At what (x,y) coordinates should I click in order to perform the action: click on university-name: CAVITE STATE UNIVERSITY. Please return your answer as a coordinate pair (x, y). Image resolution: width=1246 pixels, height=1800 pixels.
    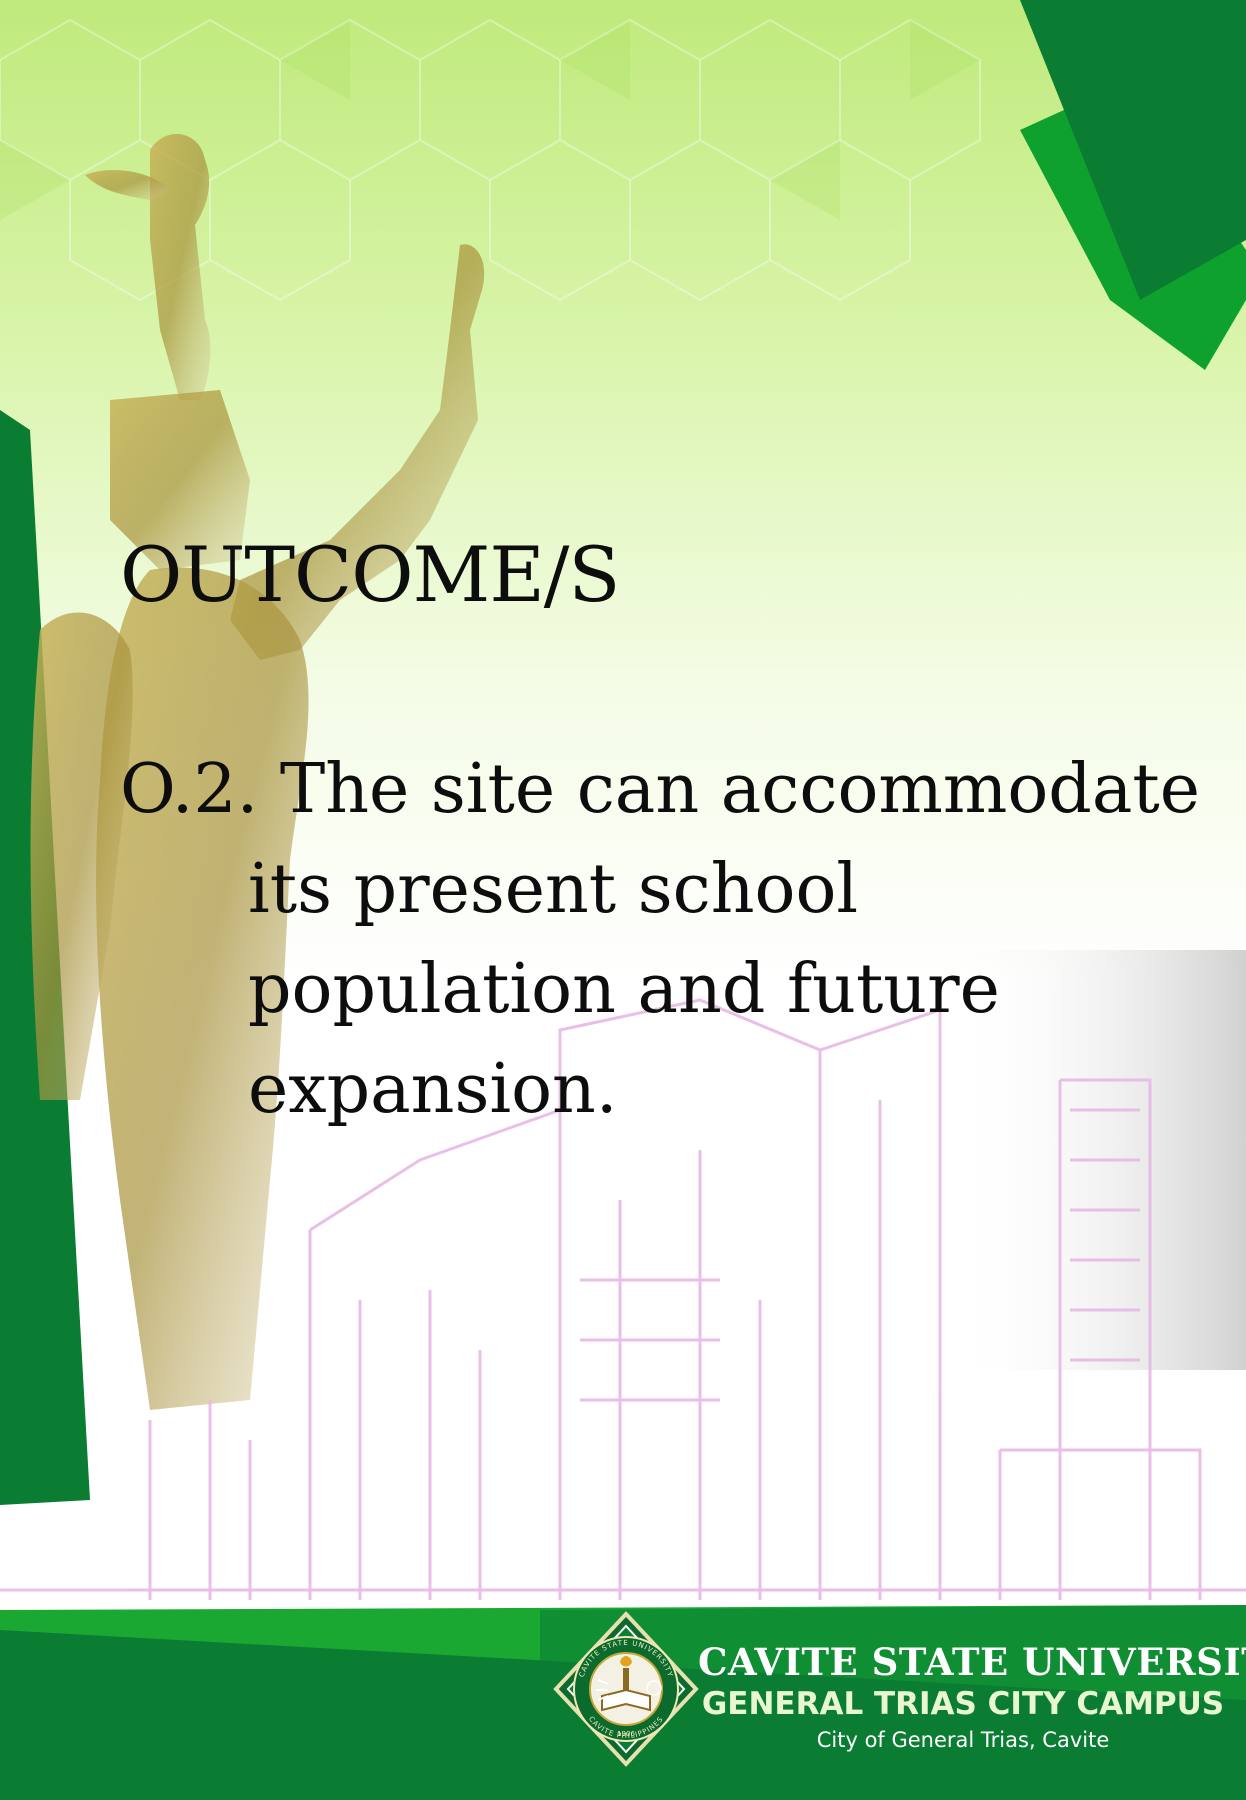
    Looking at the image, I should click on (972, 1662).